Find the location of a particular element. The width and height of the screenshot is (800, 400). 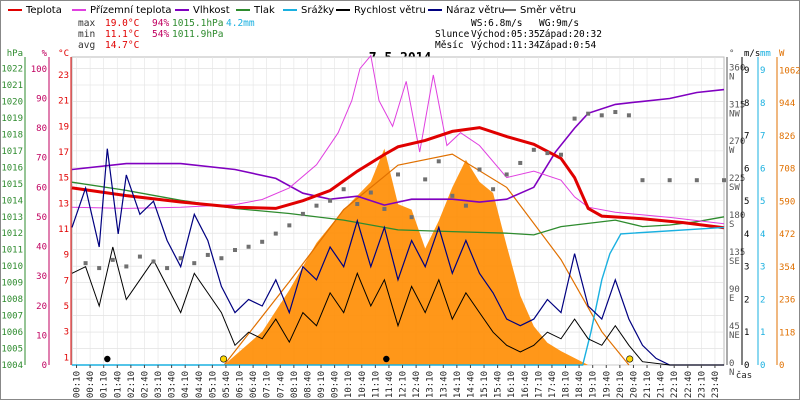

solar-axis-tick-label: 590 is located at coordinates (787, 202).